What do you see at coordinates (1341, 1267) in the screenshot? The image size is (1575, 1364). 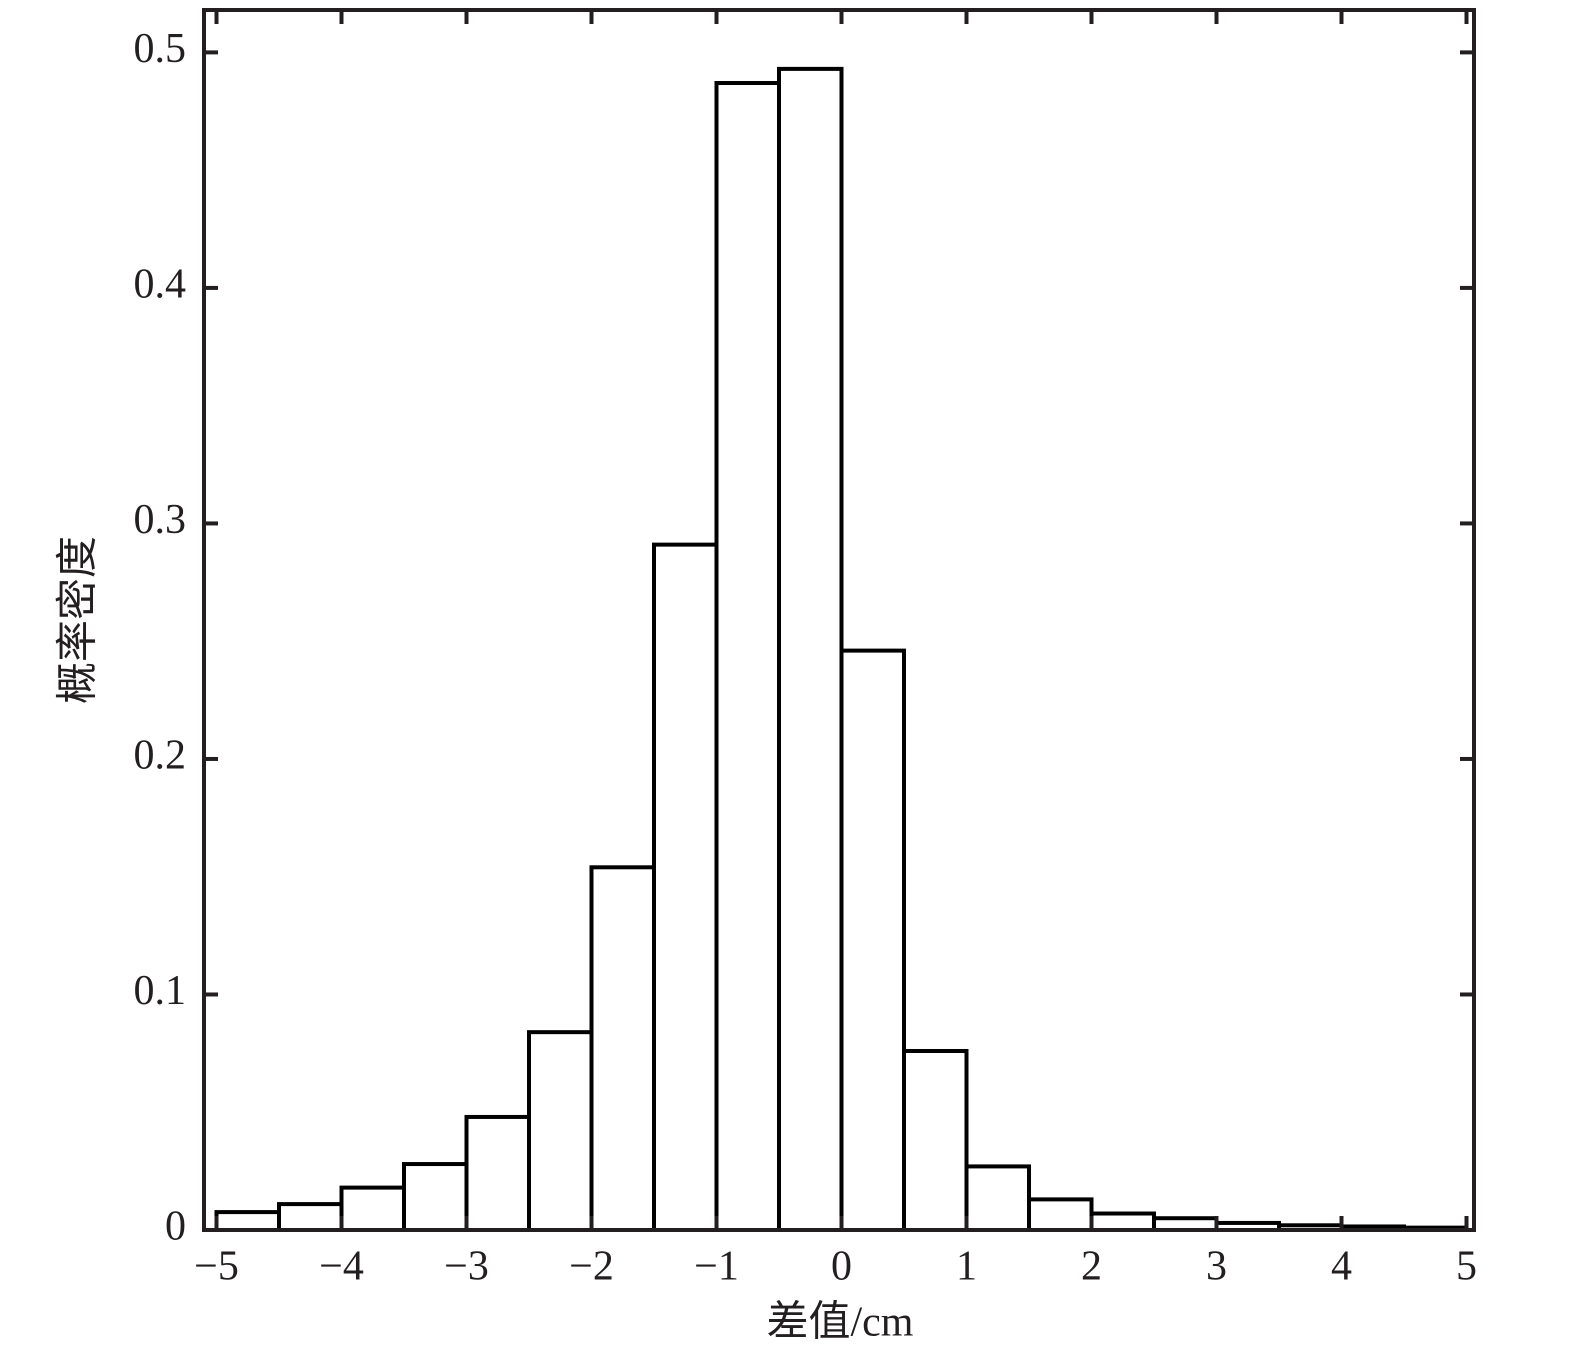 I see `x-tick-label: 4` at bounding box center [1341, 1267].